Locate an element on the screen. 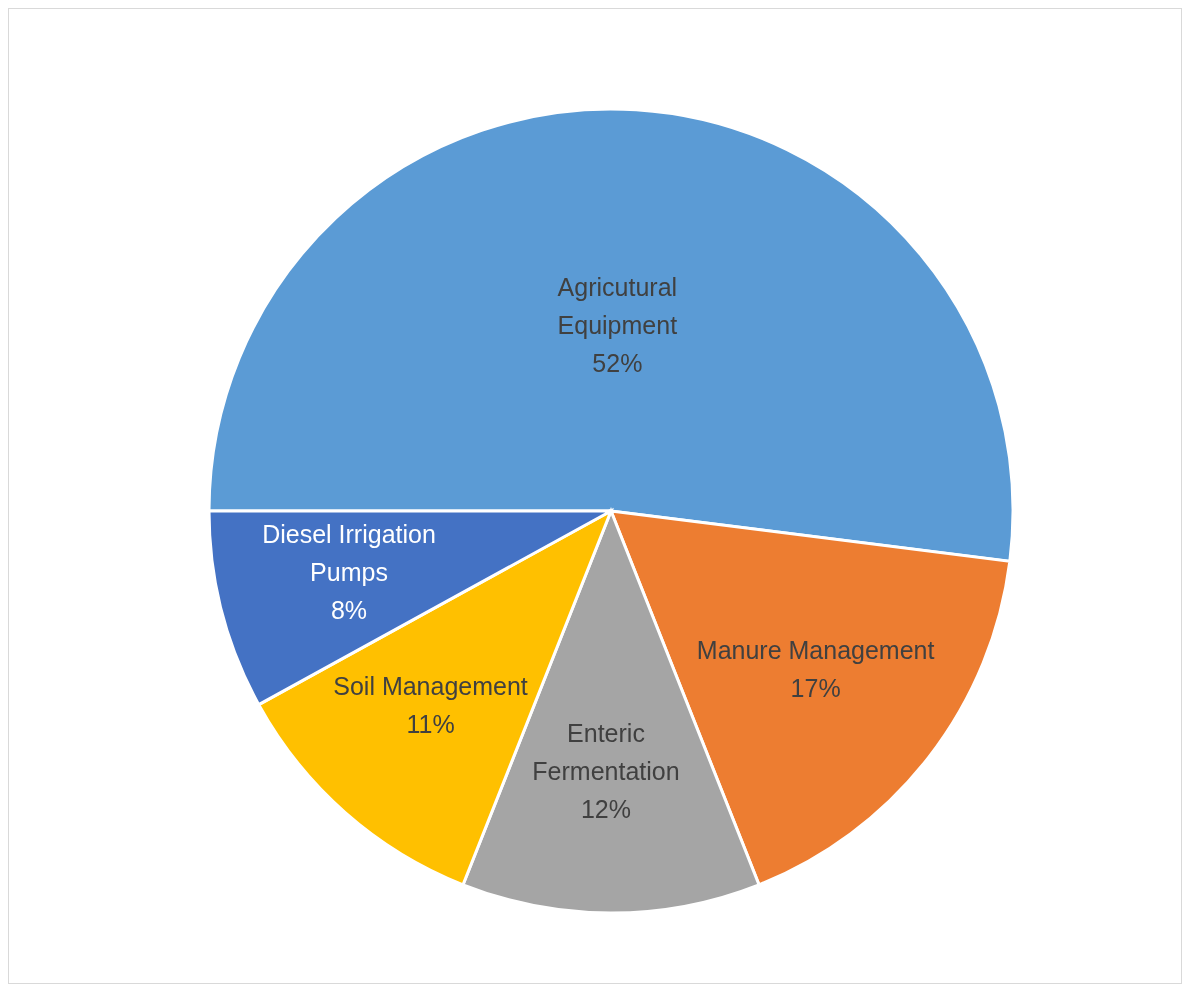 Image resolution: width=1190 pixels, height=992 pixels. data-label: 17% is located at coordinates (815, 687).